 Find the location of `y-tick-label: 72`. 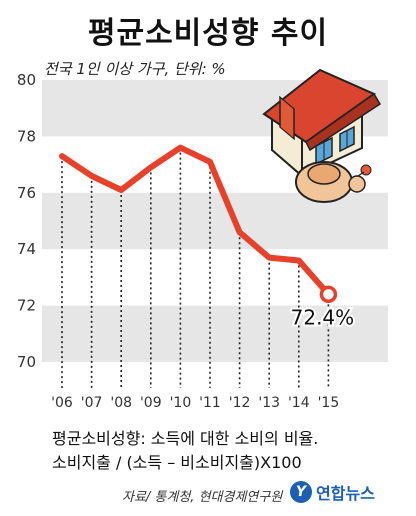

y-tick-label: 72 is located at coordinates (26, 306).